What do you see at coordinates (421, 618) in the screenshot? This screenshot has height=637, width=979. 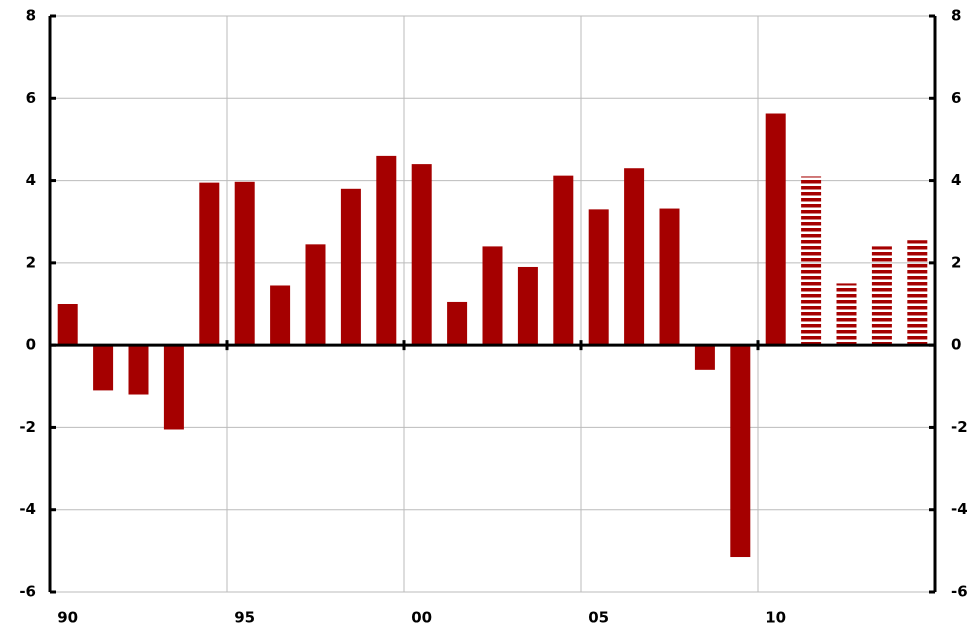 I see `x-tick-label: 00` at bounding box center [421, 618].